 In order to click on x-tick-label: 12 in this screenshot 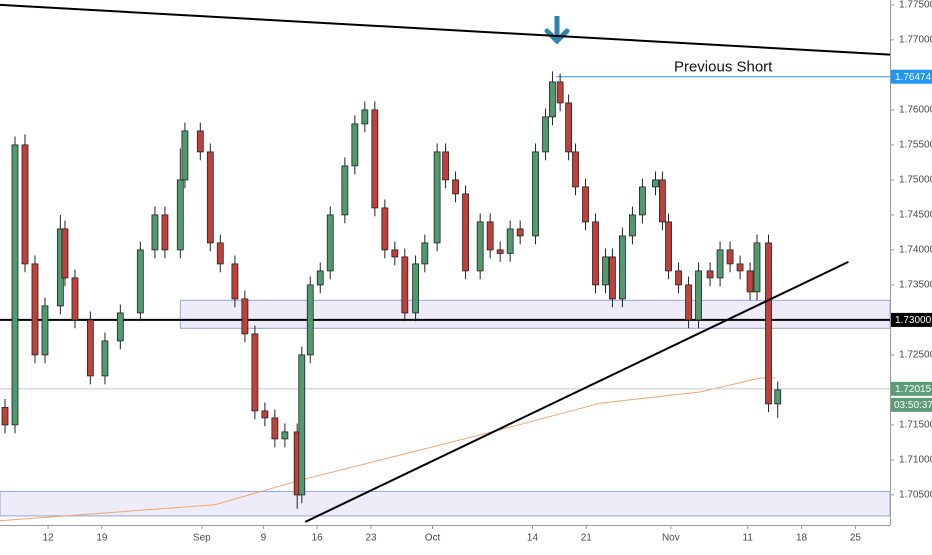, I will do `click(48, 538)`.